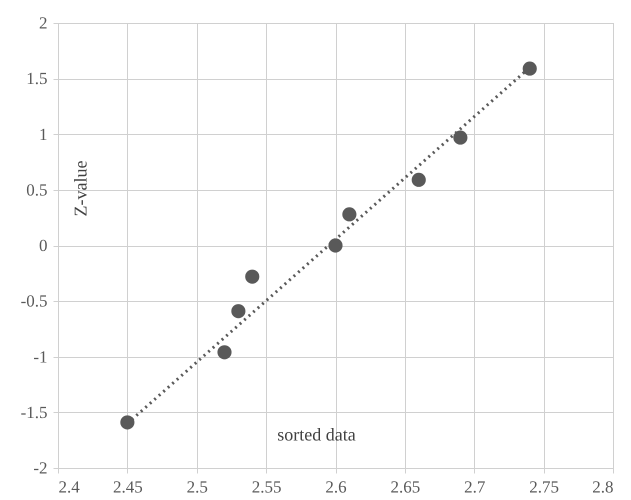 The height and width of the screenshot is (500, 631). Describe the element at coordinates (43, 134) in the screenshot. I see `y-tick-label: 1` at that location.